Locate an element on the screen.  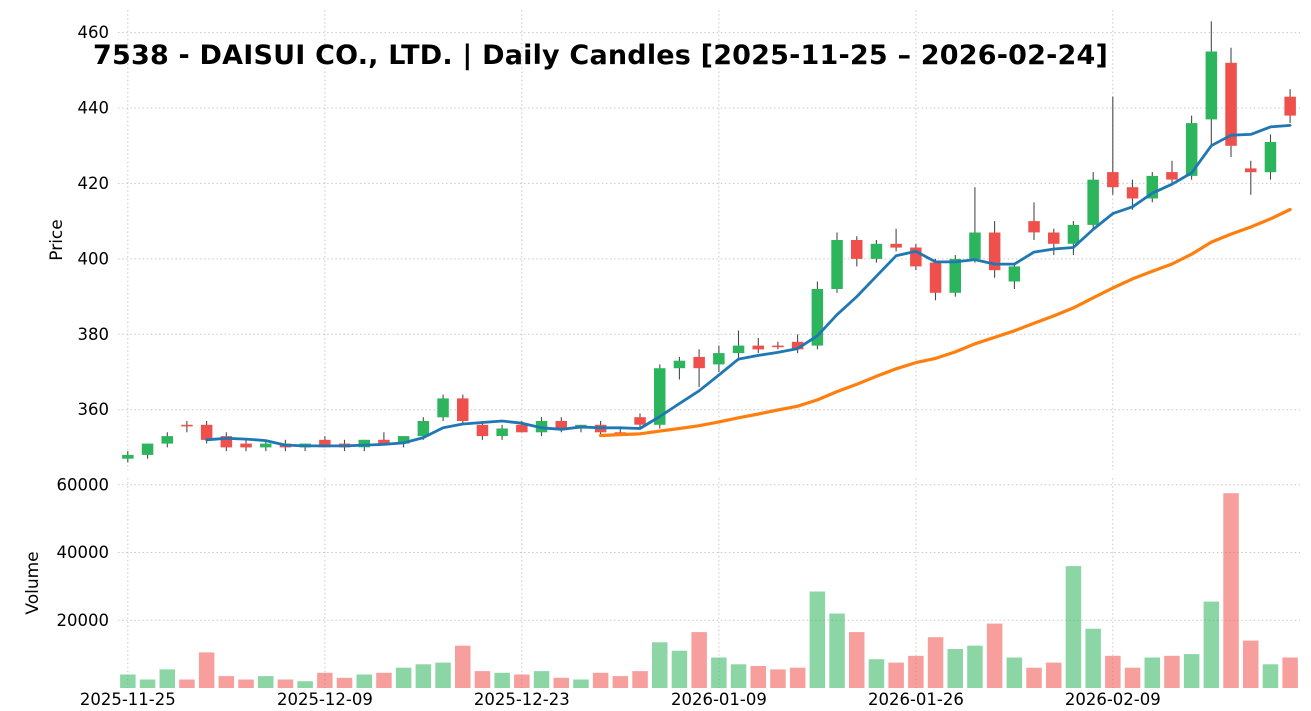
svg-text: 20000 is located at coordinates (83, 620).